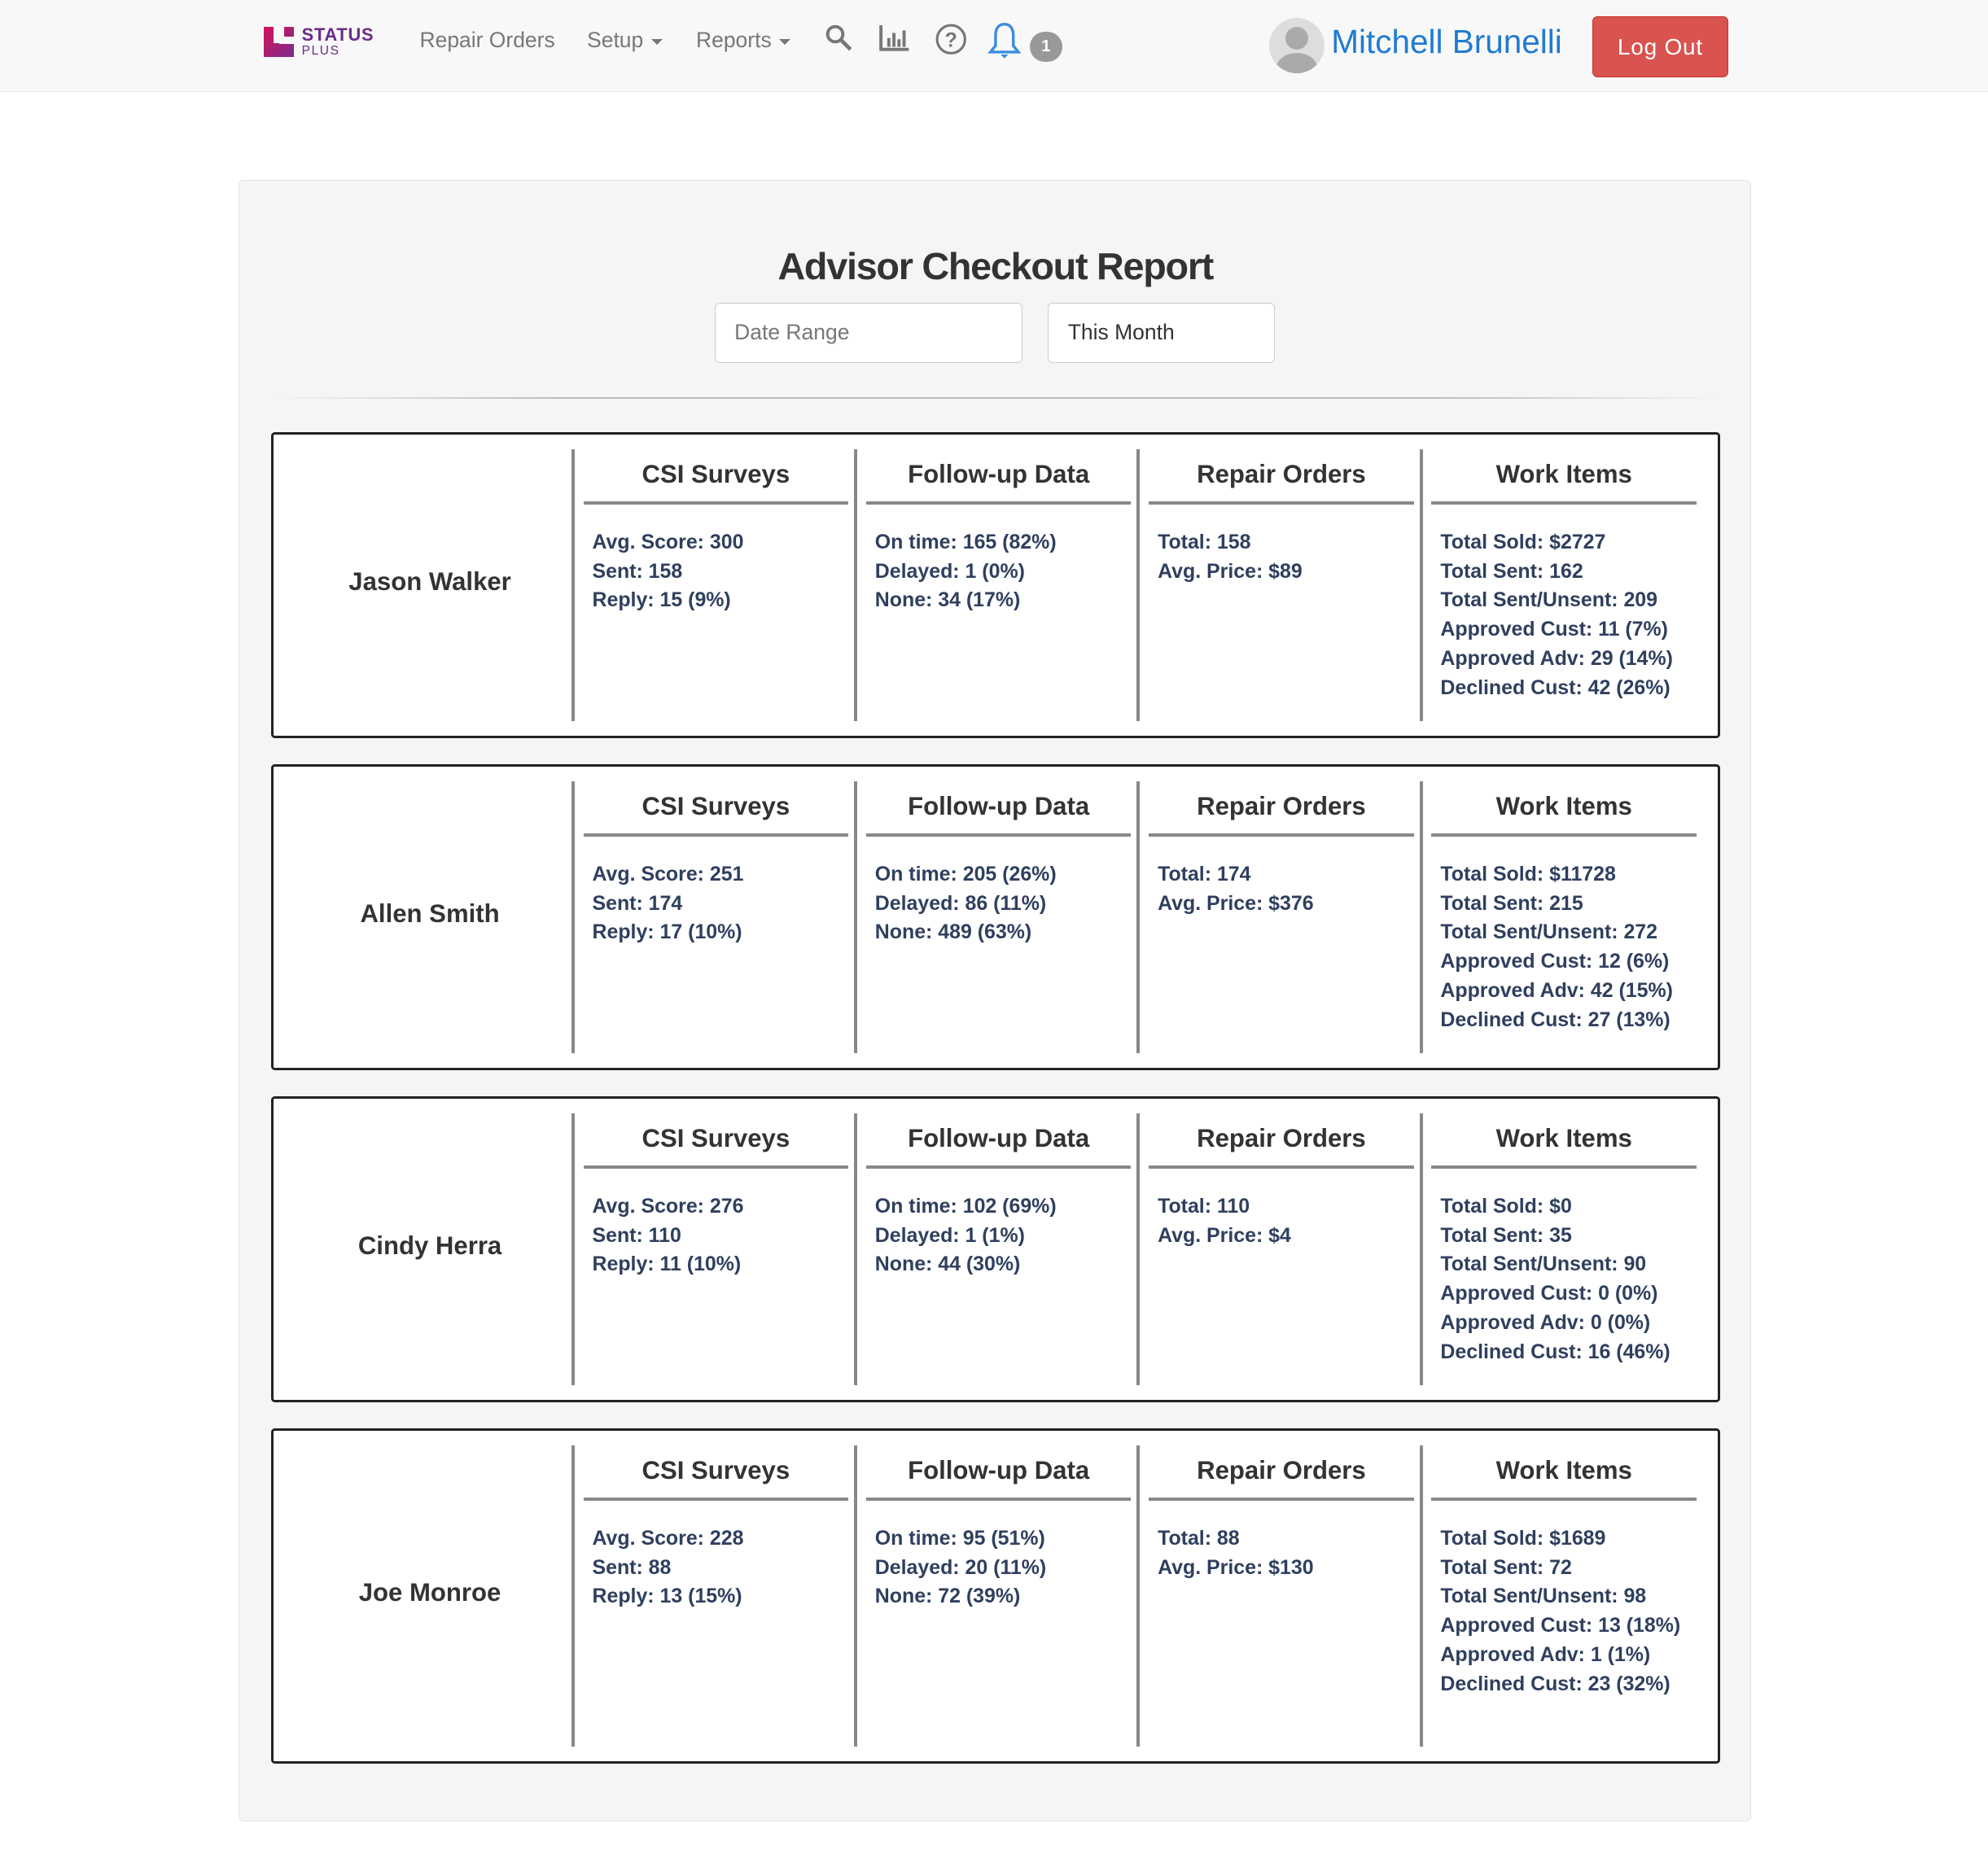 Image resolution: width=1988 pixels, height=1854 pixels. I want to click on page-title: Advisor Checkout Report, so click(996, 266).